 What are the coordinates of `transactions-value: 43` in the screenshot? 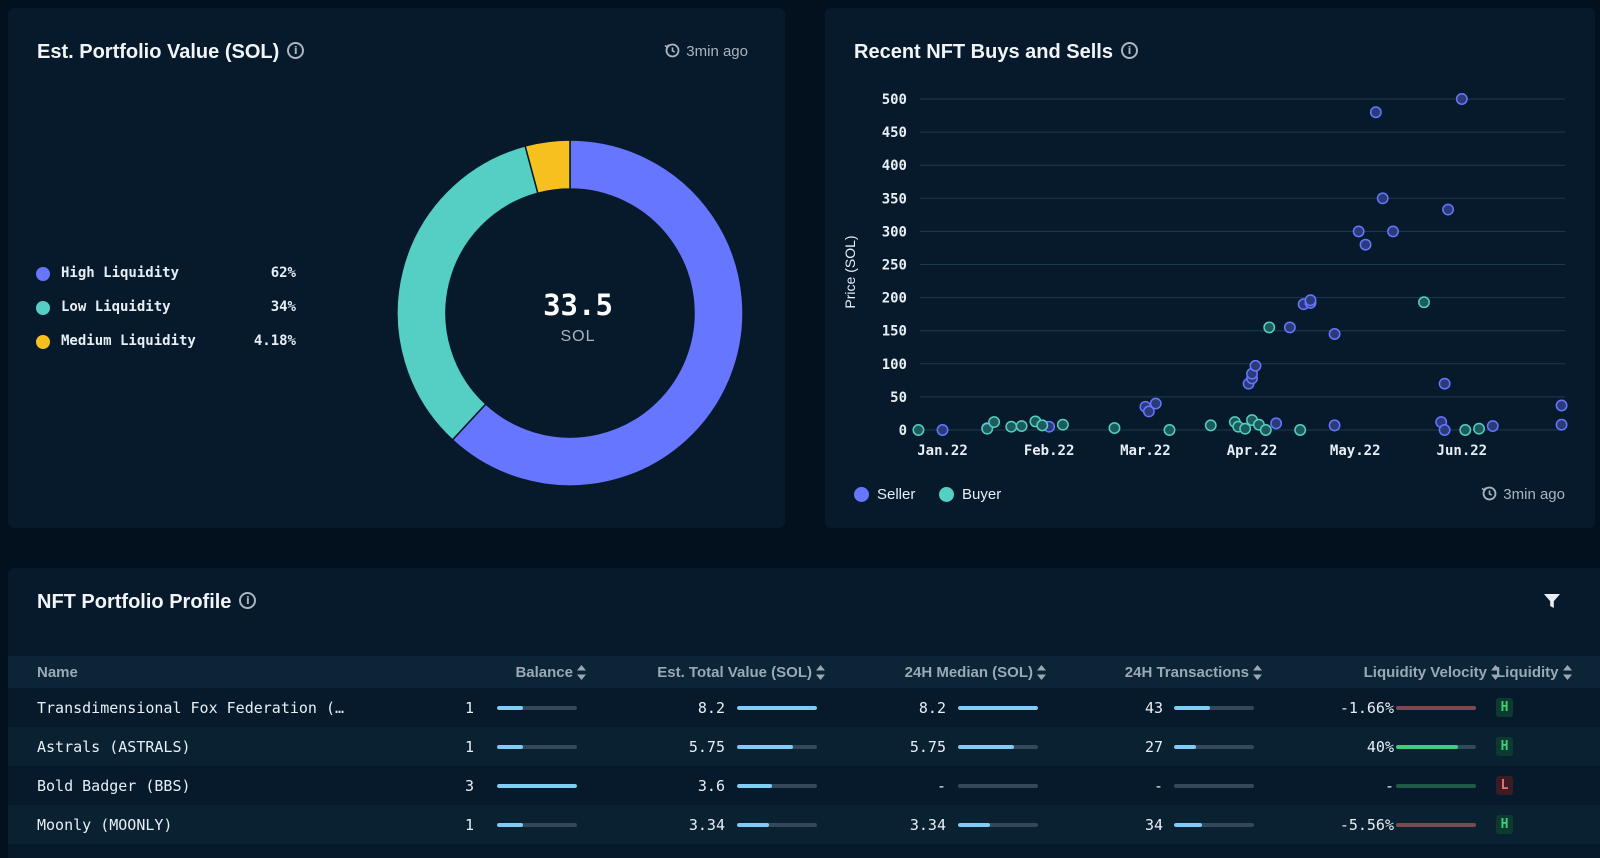 It's located at (1153, 708).